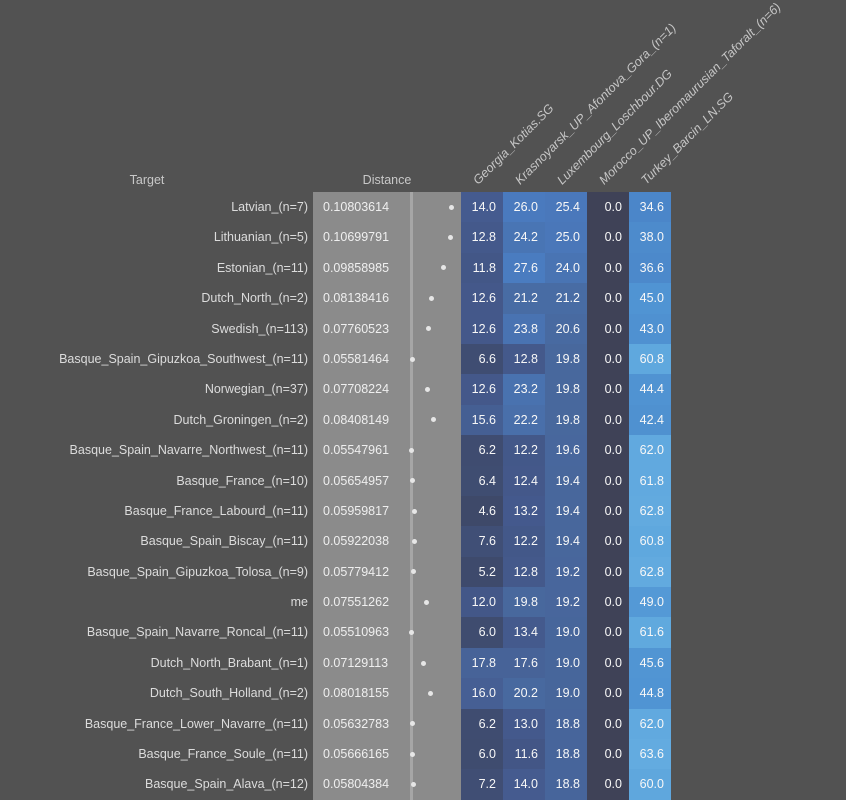 This screenshot has width=846, height=800. What do you see at coordinates (269, 207) in the screenshot?
I see `target-label: Latvian_(n=7)` at bounding box center [269, 207].